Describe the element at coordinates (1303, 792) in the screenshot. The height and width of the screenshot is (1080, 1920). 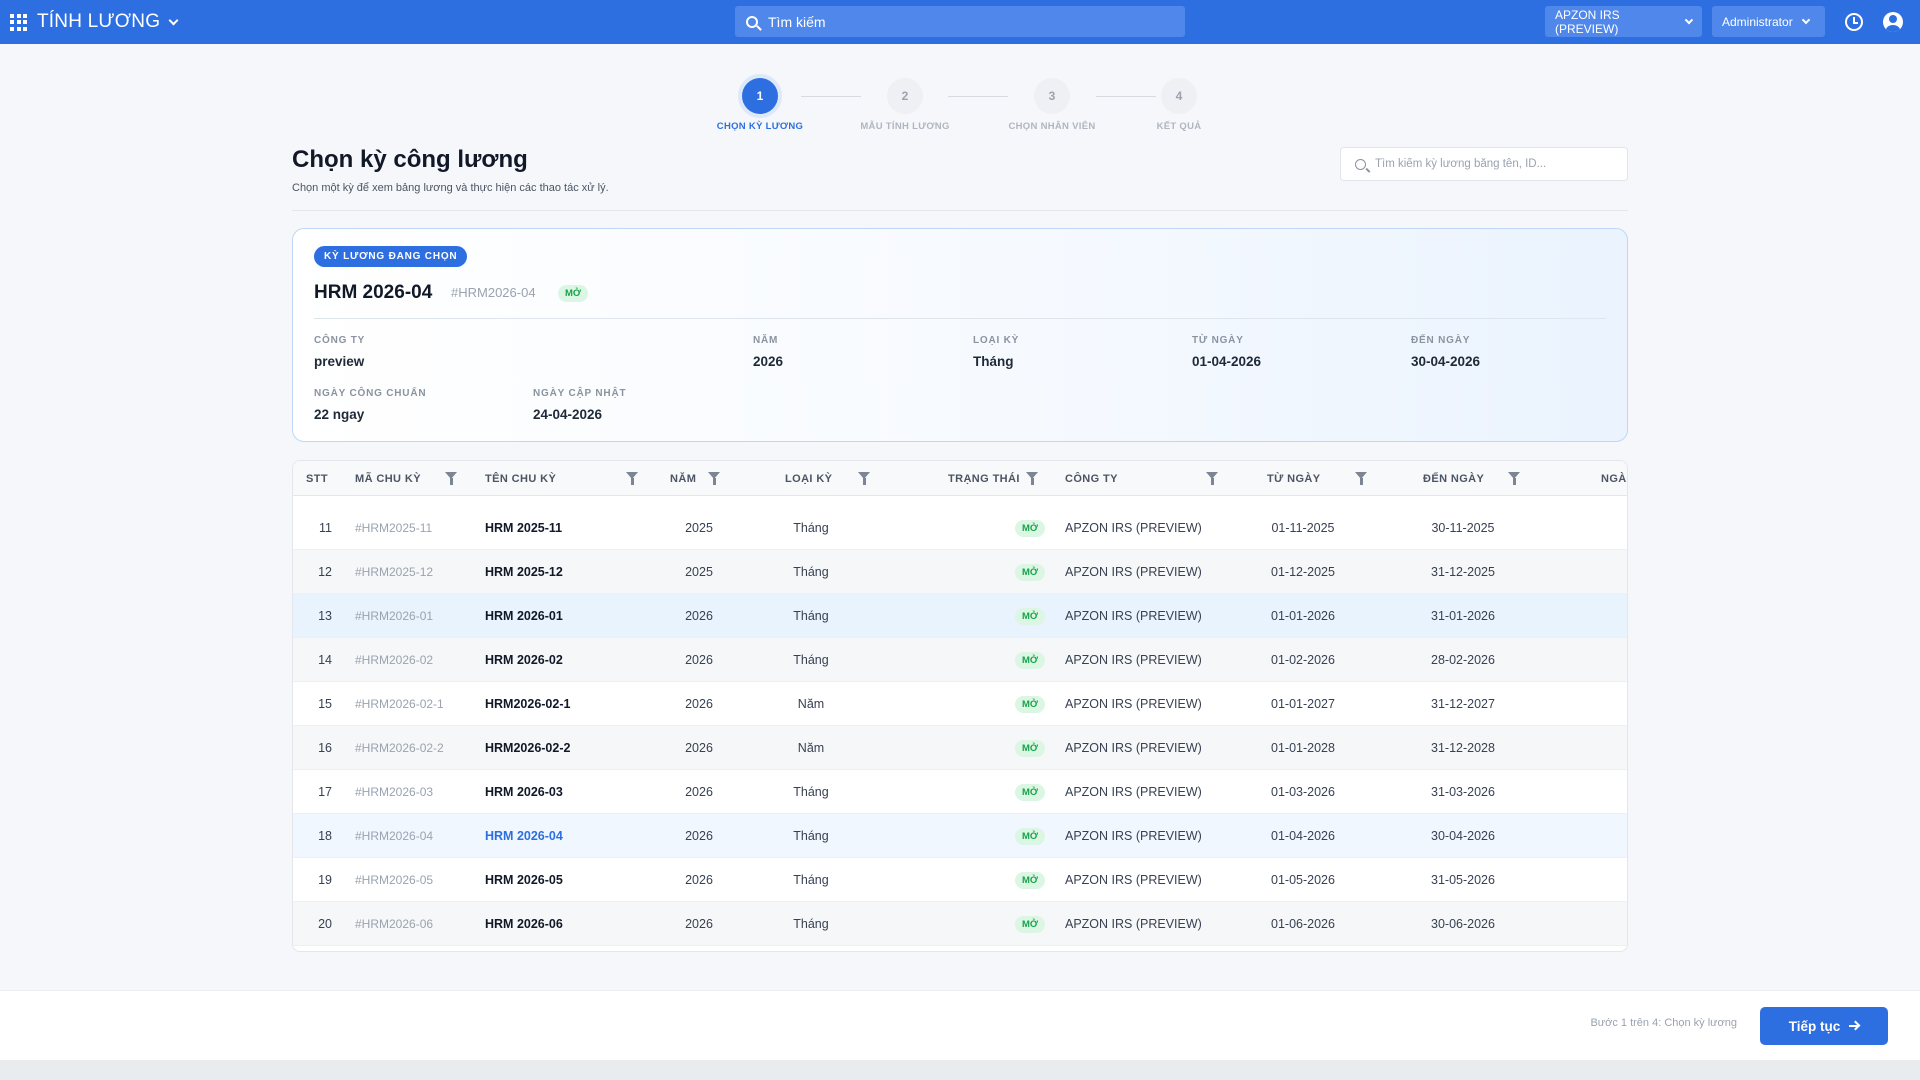
I see `cell-from: 01-03-2026` at that location.